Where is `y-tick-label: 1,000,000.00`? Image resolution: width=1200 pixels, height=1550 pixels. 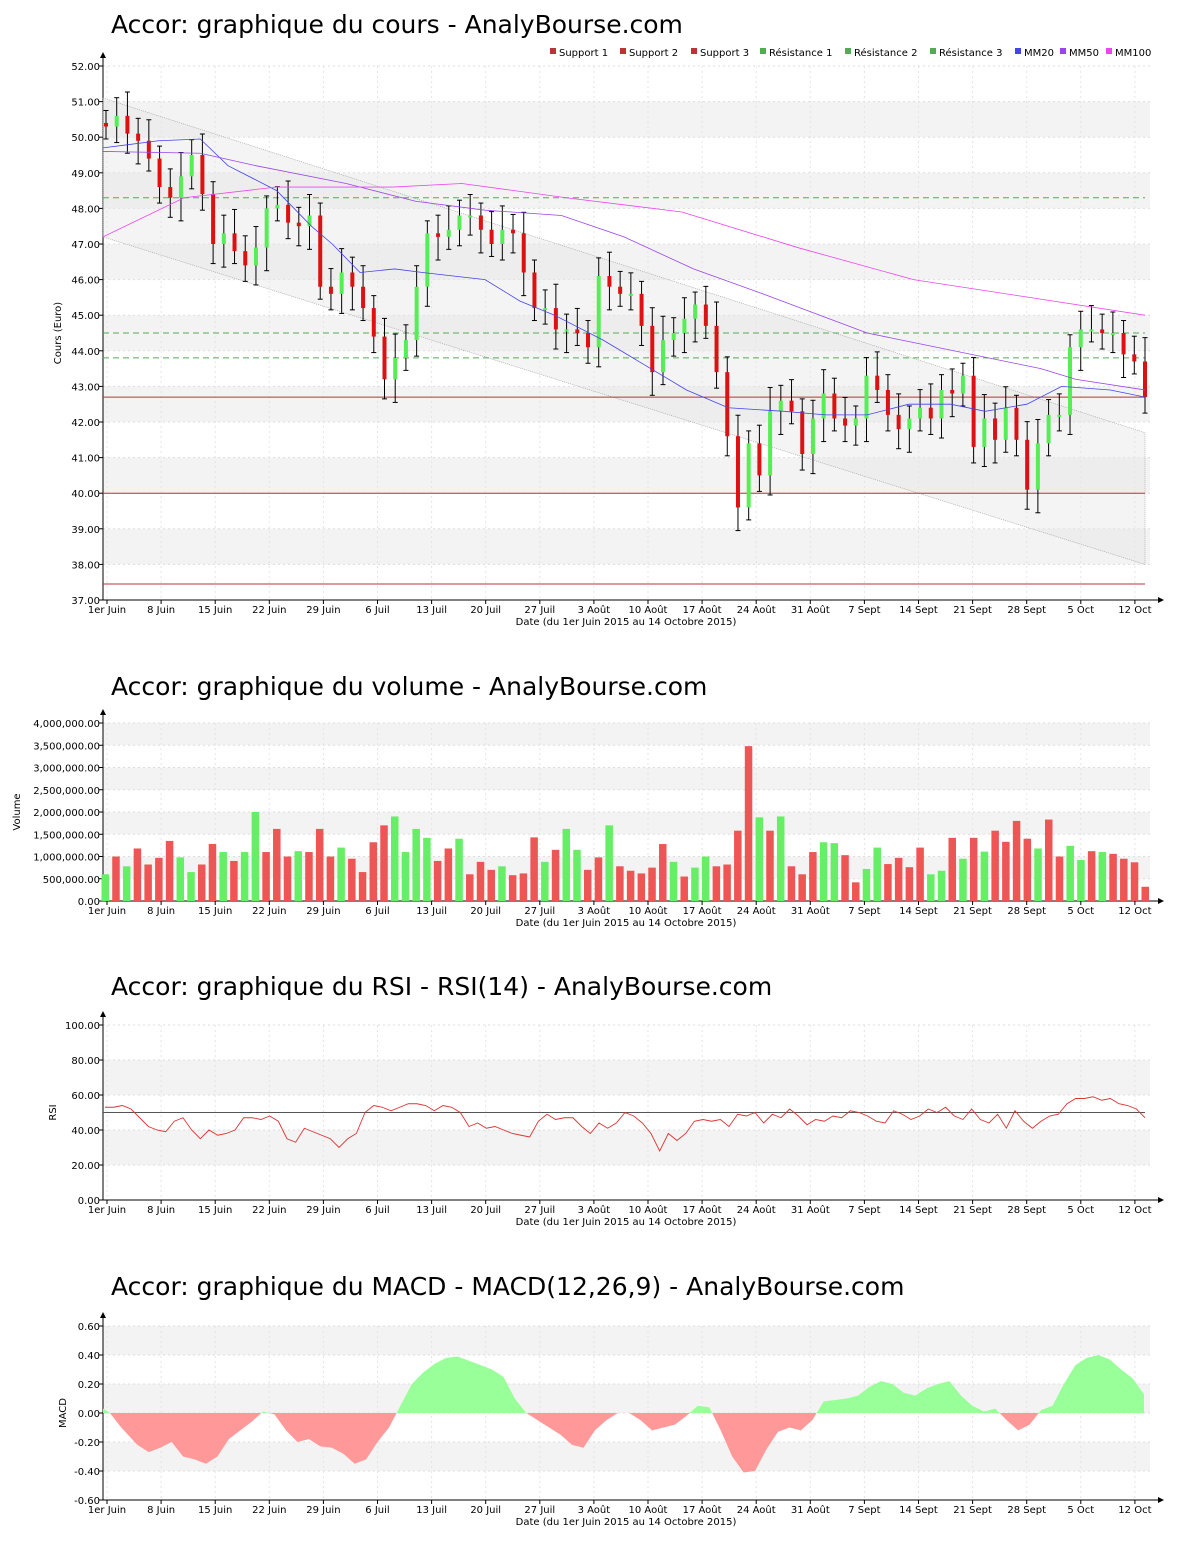
y-tick-label: 1,000,000.00 is located at coordinates (66, 858).